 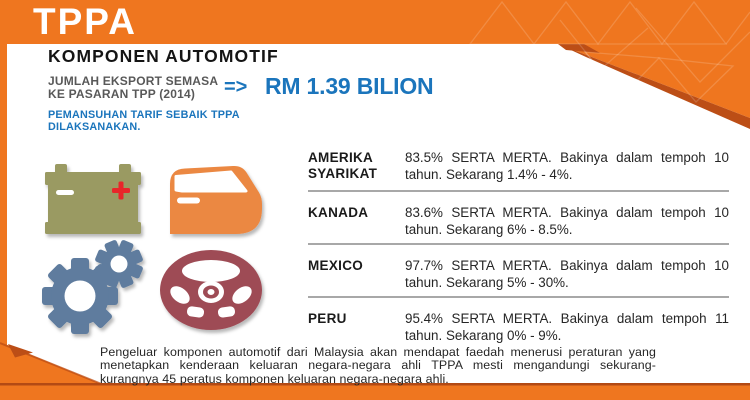 What do you see at coordinates (211, 290) in the screenshot?
I see `steering-wheel-icon` at bounding box center [211, 290].